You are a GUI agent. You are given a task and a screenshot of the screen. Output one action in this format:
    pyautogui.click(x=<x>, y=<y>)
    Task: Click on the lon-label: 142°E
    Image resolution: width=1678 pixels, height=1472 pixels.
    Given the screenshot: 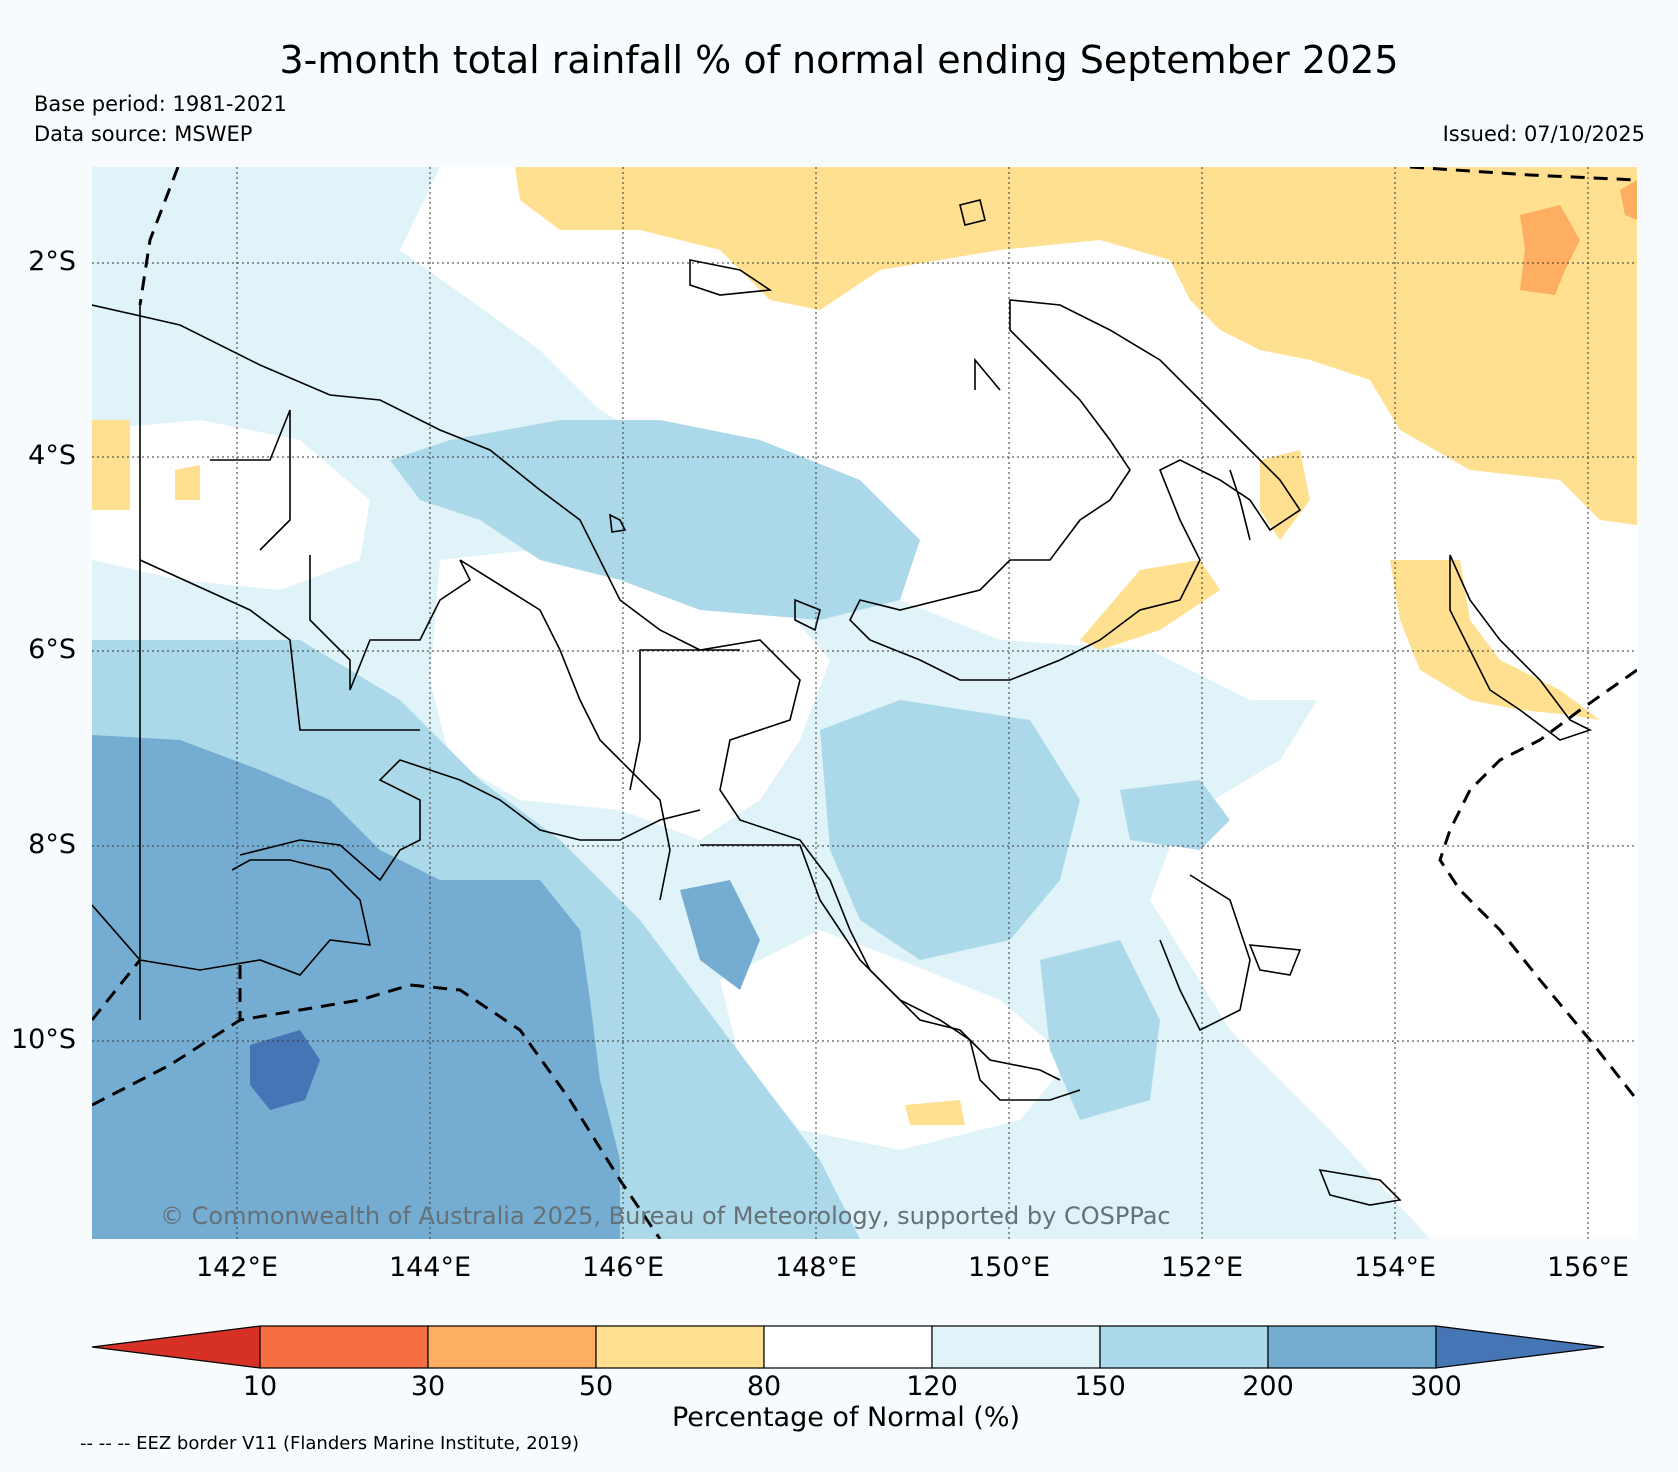 What is the action you would take?
    pyautogui.click(x=237, y=1267)
    